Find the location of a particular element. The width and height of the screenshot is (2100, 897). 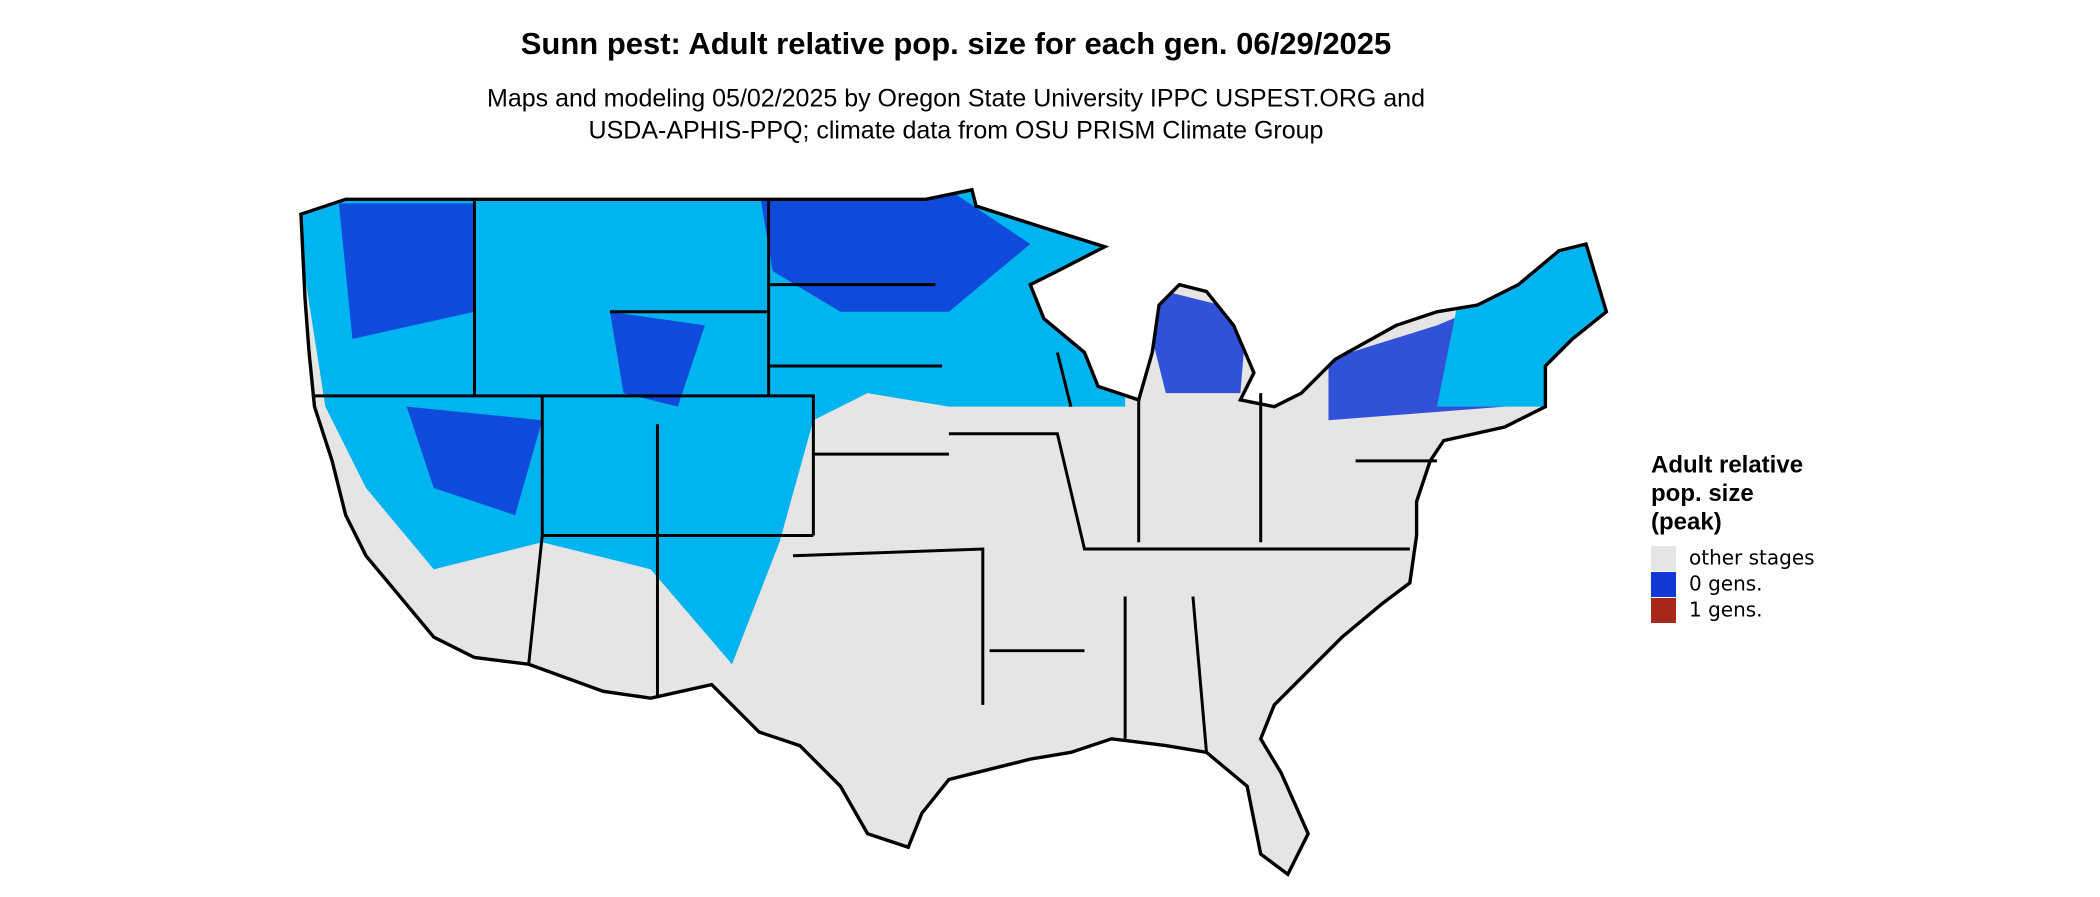

legend-label: 0 gens. is located at coordinates (1726, 584).